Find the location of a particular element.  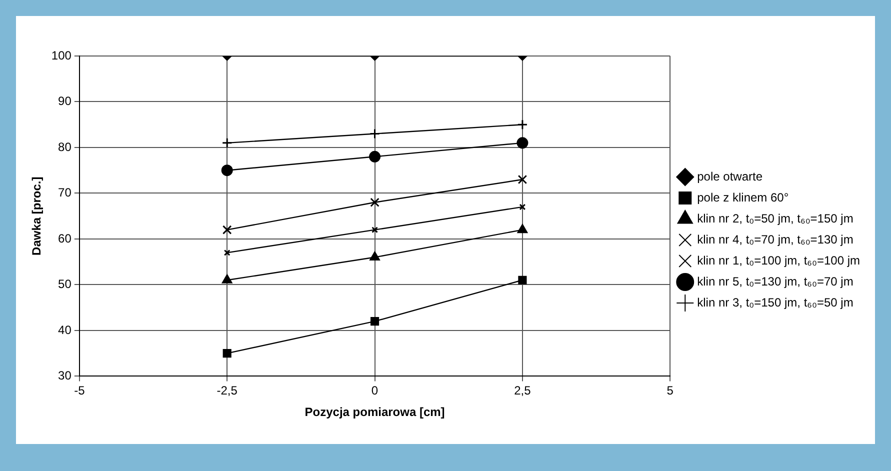

x-tick-label: 0 is located at coordinates (374, 391).